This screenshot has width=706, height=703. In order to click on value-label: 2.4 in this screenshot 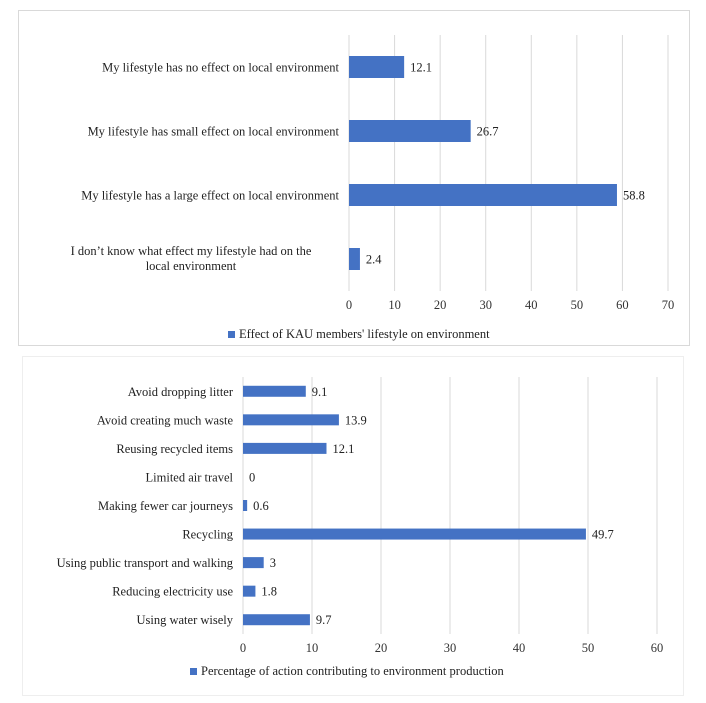, I will do `click(374, 260)`.